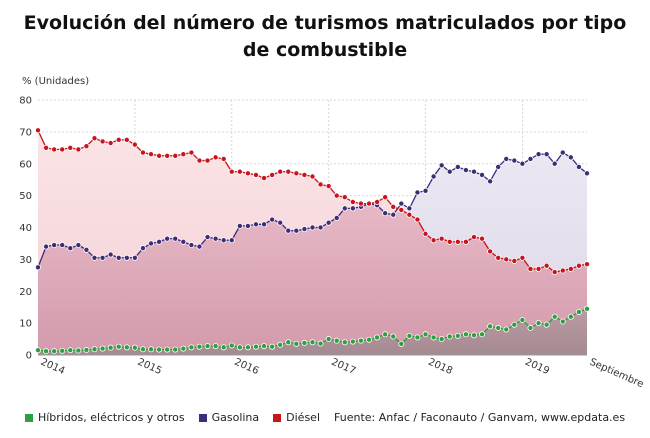 This screenshot has width=650, height=438. I want to click on y-tick-label: 20, so click(25, 292).